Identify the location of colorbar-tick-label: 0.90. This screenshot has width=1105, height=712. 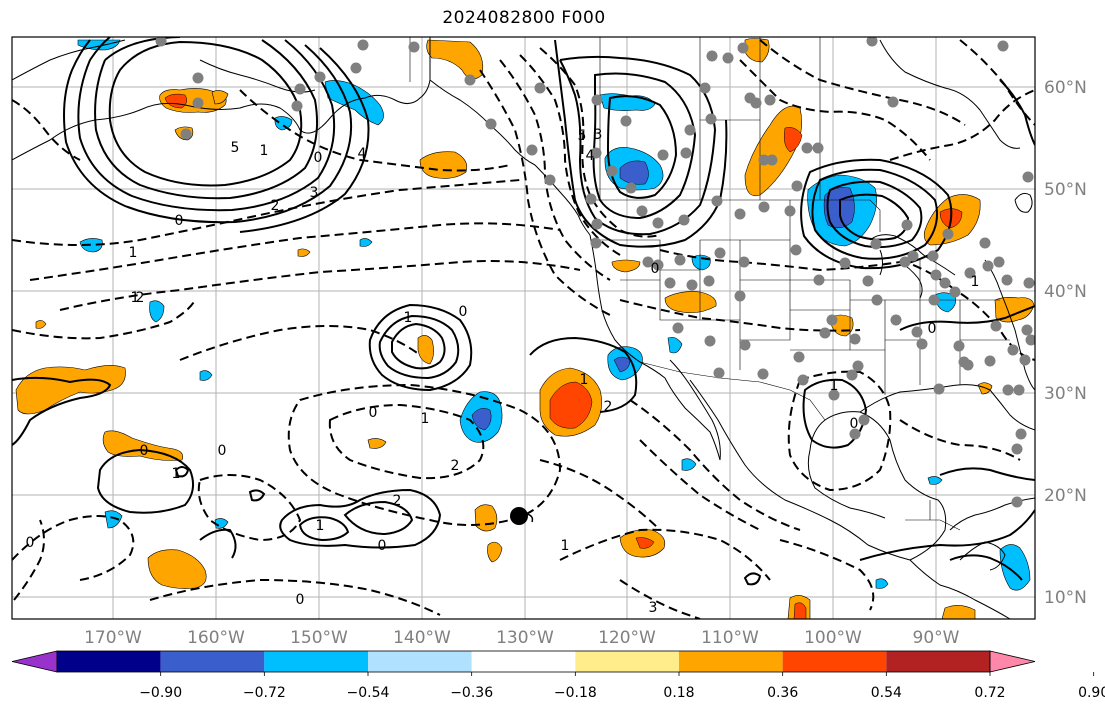
(1091, 693).